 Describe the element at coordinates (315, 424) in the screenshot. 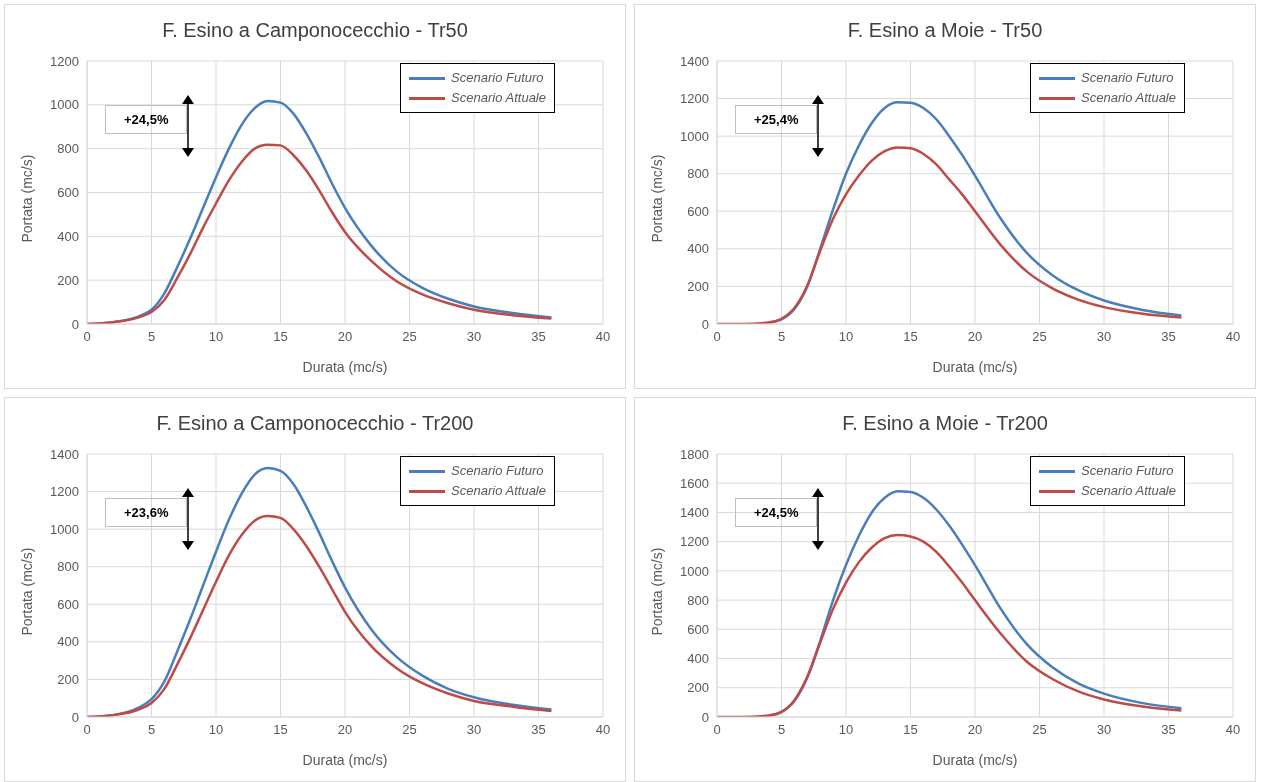

I see `chart-title: F. Esino a Camponocecchio - Tr200` at that location.